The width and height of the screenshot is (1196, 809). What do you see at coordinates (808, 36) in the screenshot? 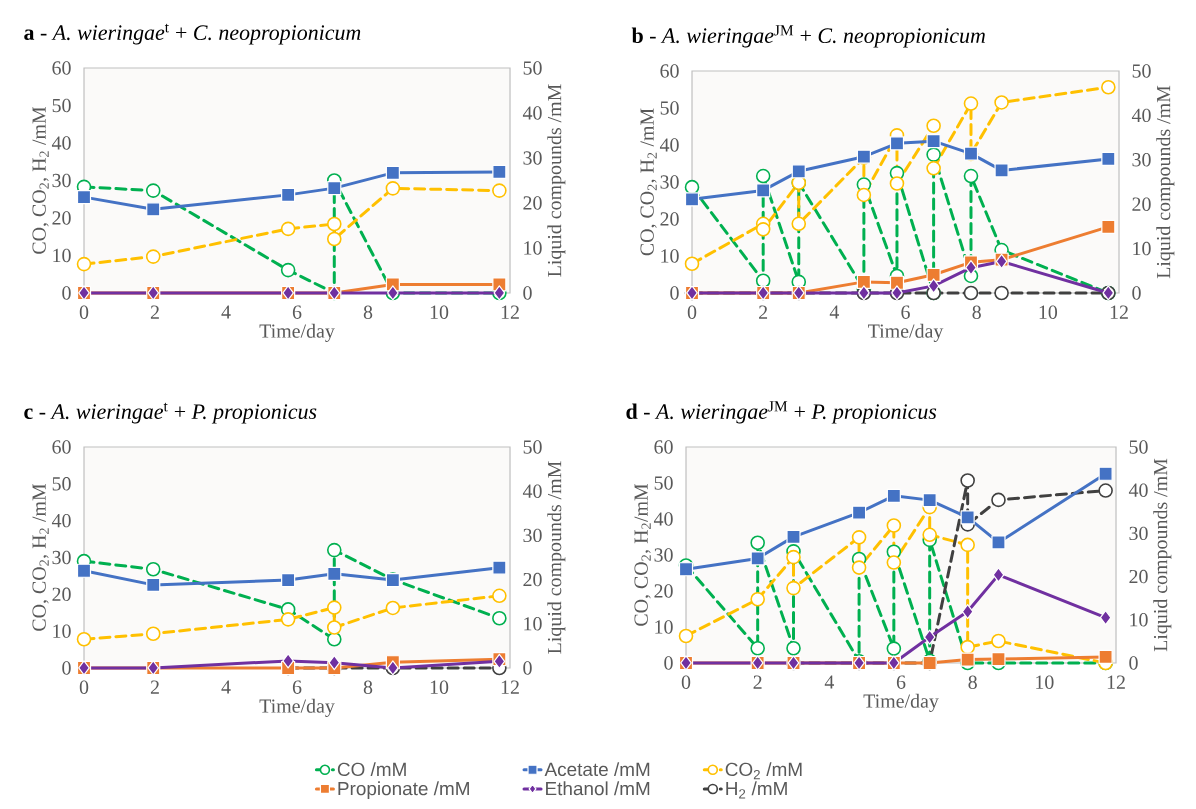
I see `chart-title: b - A. wieringae$^{JM}$ + C. neopropionicum` at bounding box center [808, 36].